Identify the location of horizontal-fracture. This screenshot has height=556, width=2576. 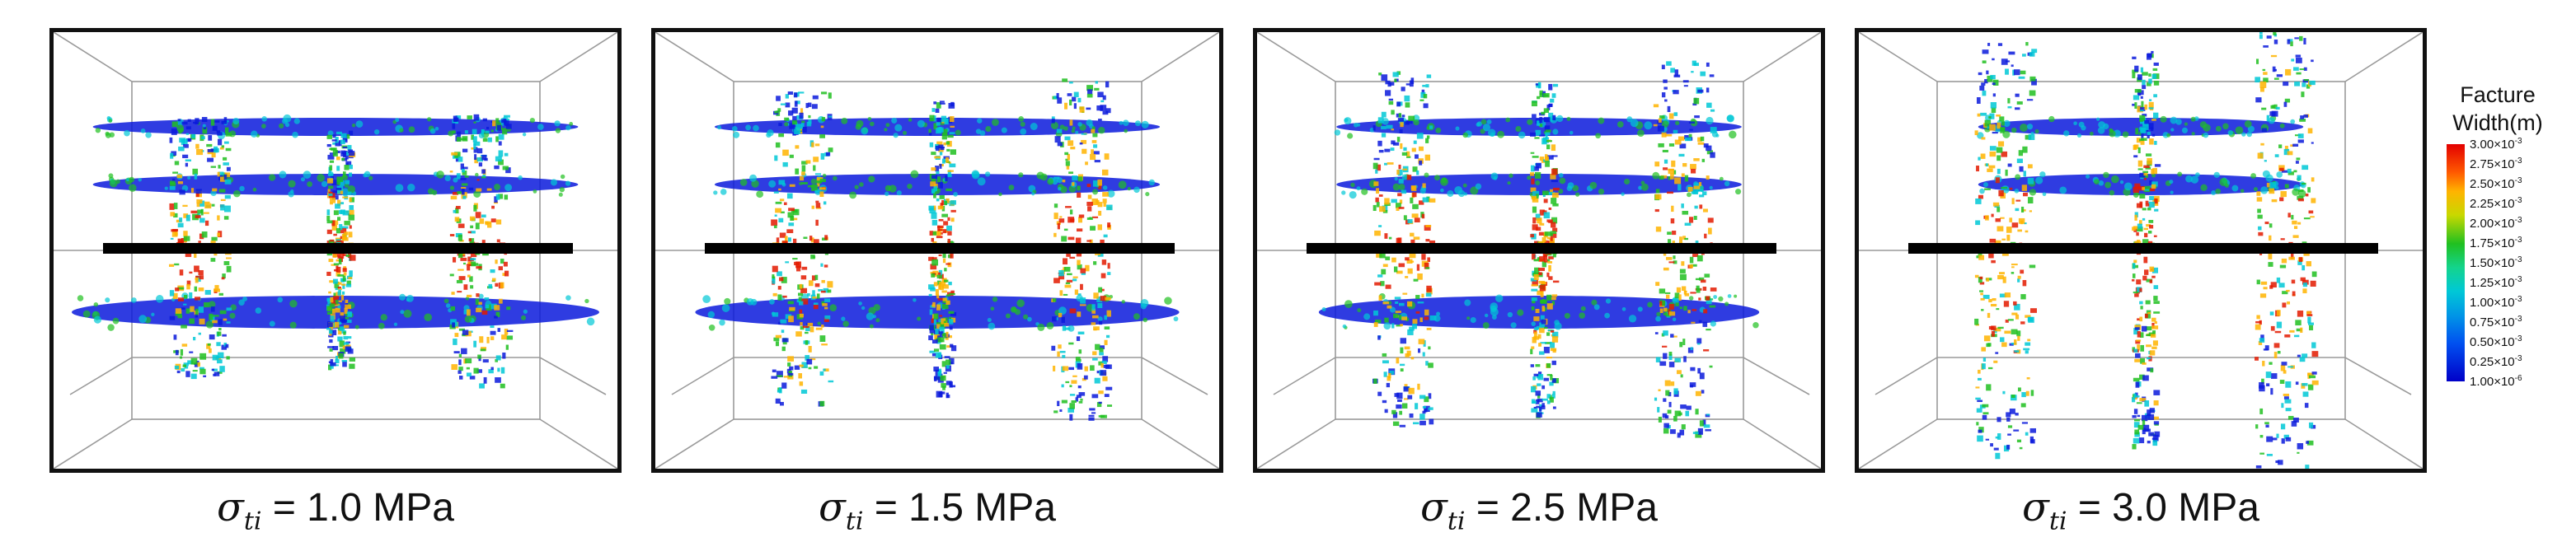
(1539, 185).